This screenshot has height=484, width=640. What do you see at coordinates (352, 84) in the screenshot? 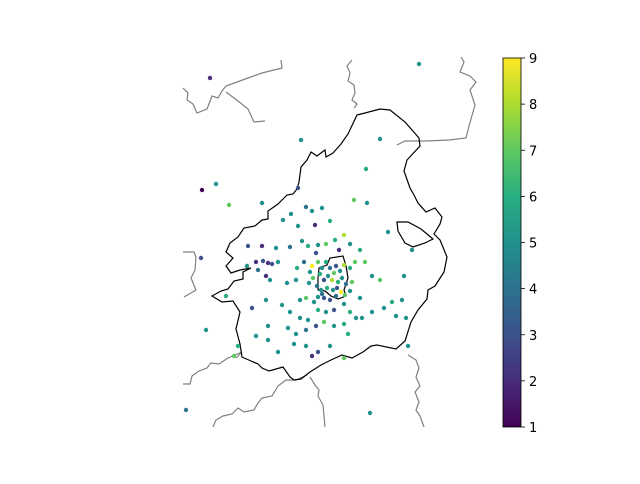
I see `boundary-north-center` at bounding box center [352, 84].